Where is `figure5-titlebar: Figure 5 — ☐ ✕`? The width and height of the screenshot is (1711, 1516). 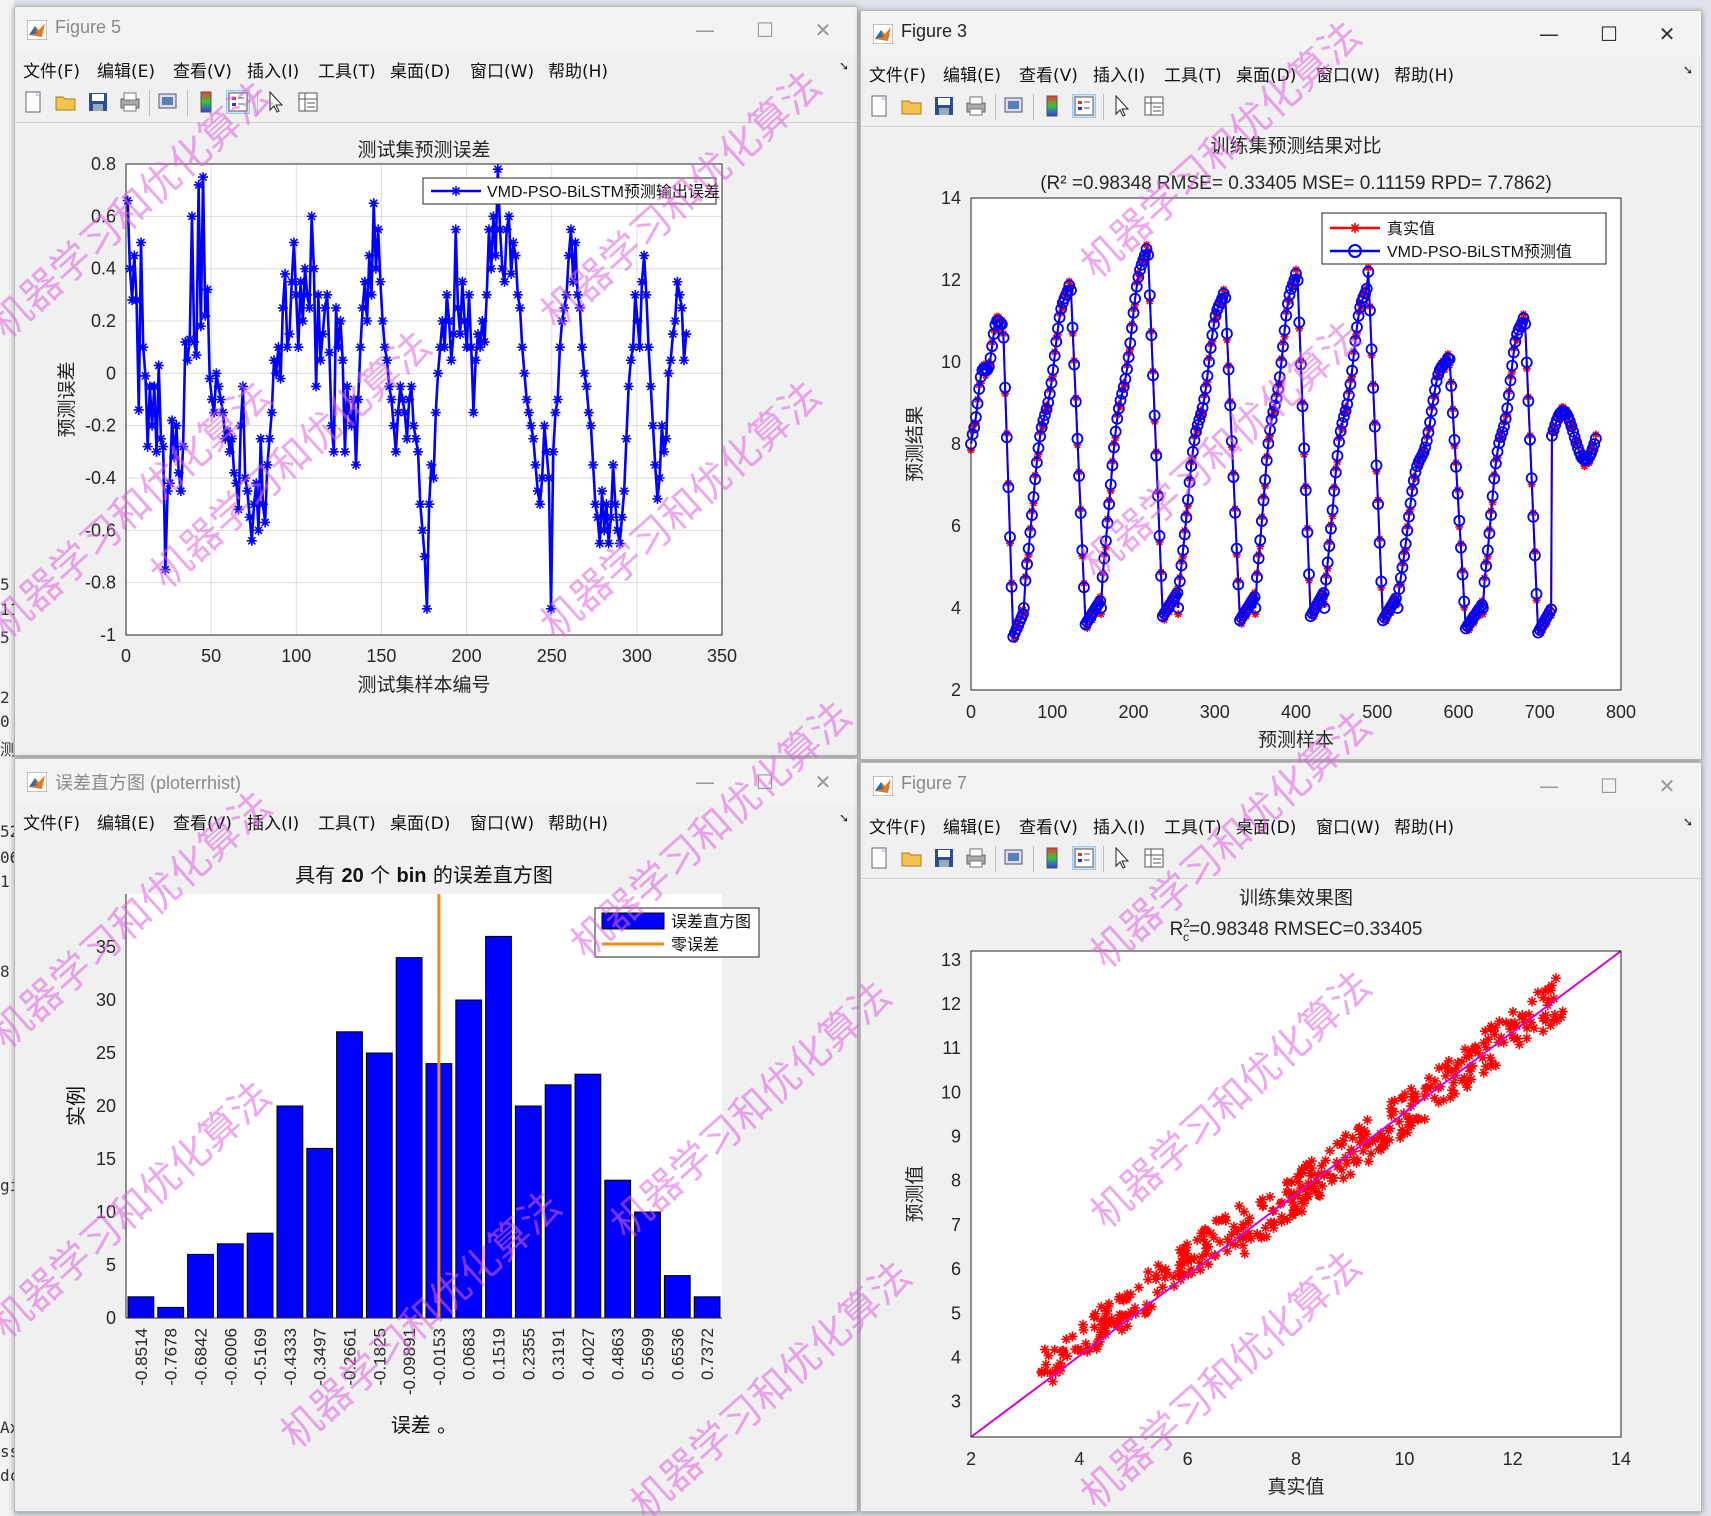 figure5-titlebar: Figure 5 — ☐ ✕ is located at coordinates (436, 30).